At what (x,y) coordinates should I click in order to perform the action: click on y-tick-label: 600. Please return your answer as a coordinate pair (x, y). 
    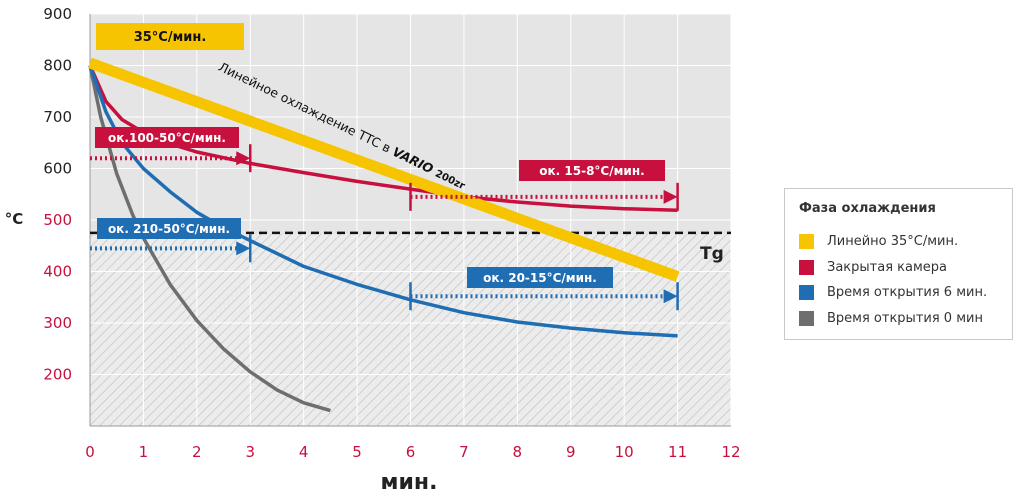
    Looking at the image, I should click on (57, 169).